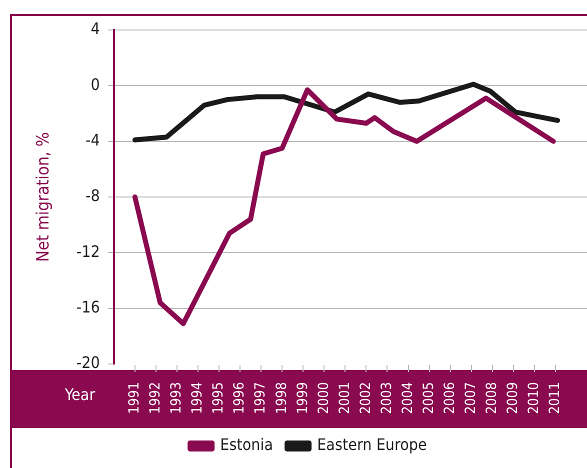  Describe the element at coordinates (302, 398) in the screenshot. I see `x-tick-label: 1999` at that location.